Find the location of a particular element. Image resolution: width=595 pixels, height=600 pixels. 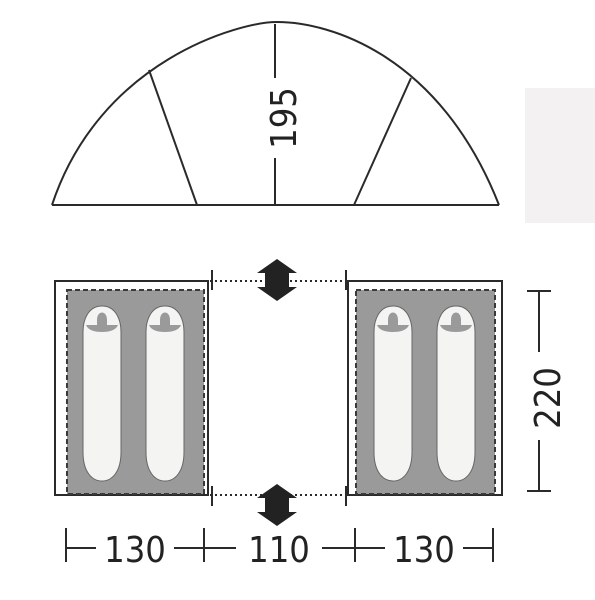

side-panel is located at coordinates (560, 155).